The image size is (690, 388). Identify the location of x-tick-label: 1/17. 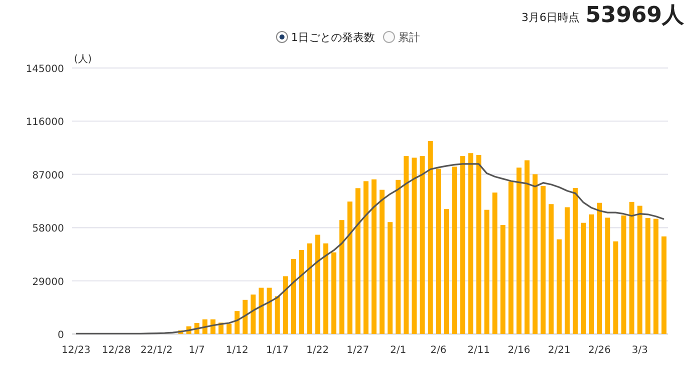
(277, 350).